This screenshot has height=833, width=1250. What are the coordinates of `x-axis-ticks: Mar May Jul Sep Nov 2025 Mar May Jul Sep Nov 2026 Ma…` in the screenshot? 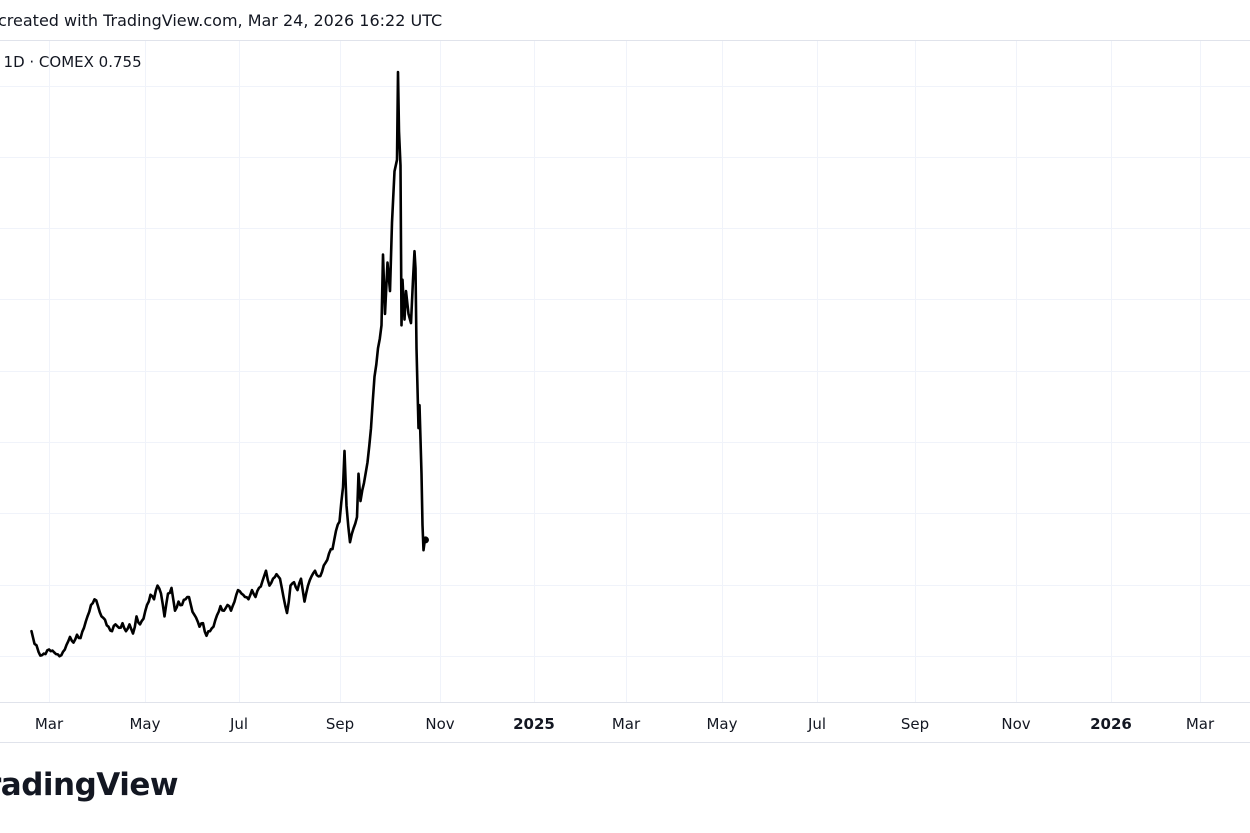 It's located at (625, 724).